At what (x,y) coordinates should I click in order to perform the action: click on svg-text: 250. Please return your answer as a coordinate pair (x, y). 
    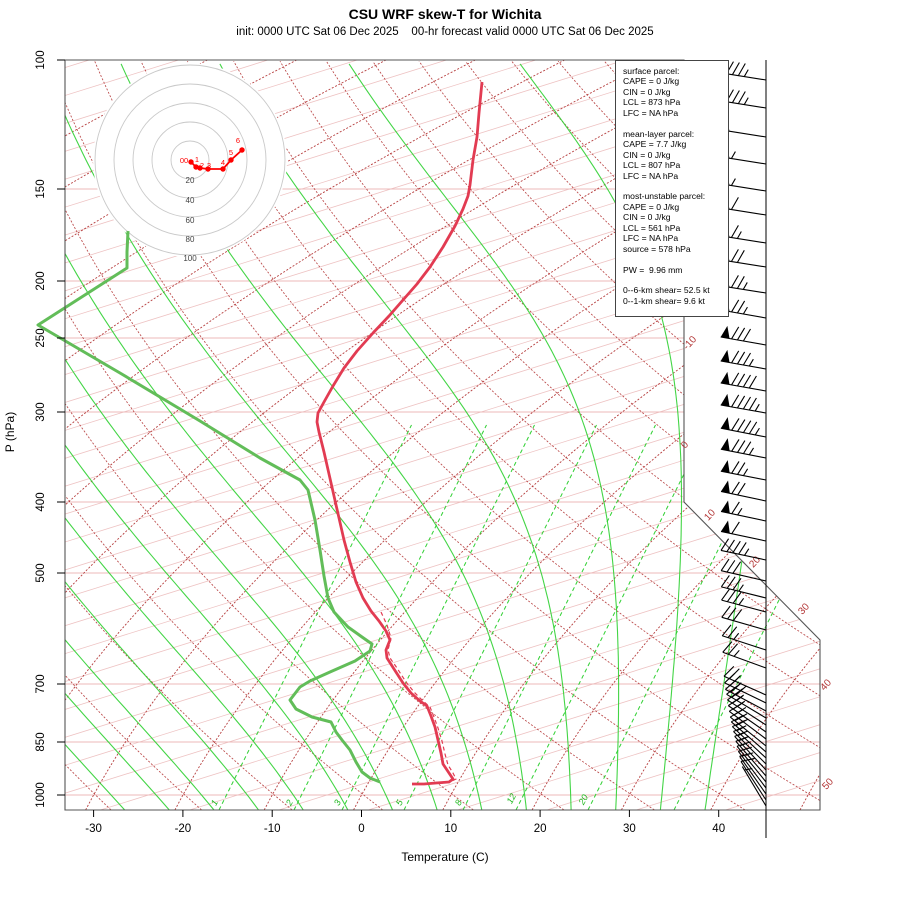
    Looking at the image, I should click on (41, 337).